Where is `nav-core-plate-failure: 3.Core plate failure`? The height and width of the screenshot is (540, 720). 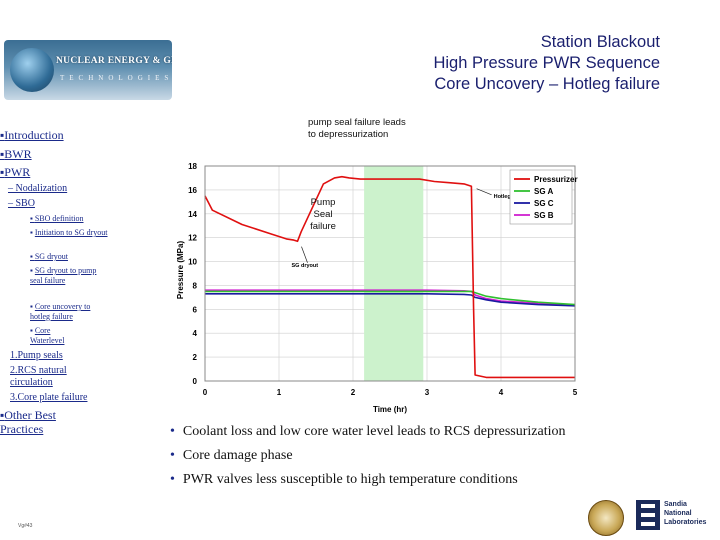 nav-core-plate-failure: 3.Core plate failure is located at coordinates (49, 397).